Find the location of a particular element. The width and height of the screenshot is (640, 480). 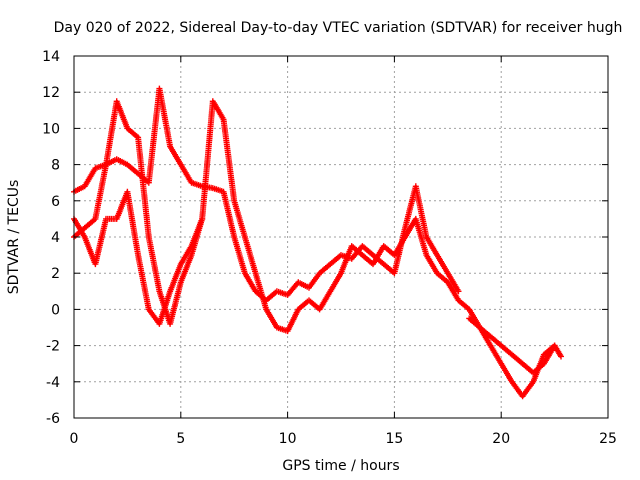

x-tick-label: 15 is located at coordinates (394, 439).